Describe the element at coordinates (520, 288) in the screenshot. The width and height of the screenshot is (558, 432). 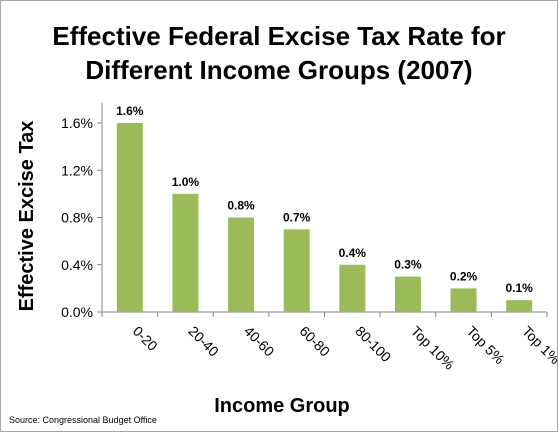
I see `data-label: 0.1%` at that location.